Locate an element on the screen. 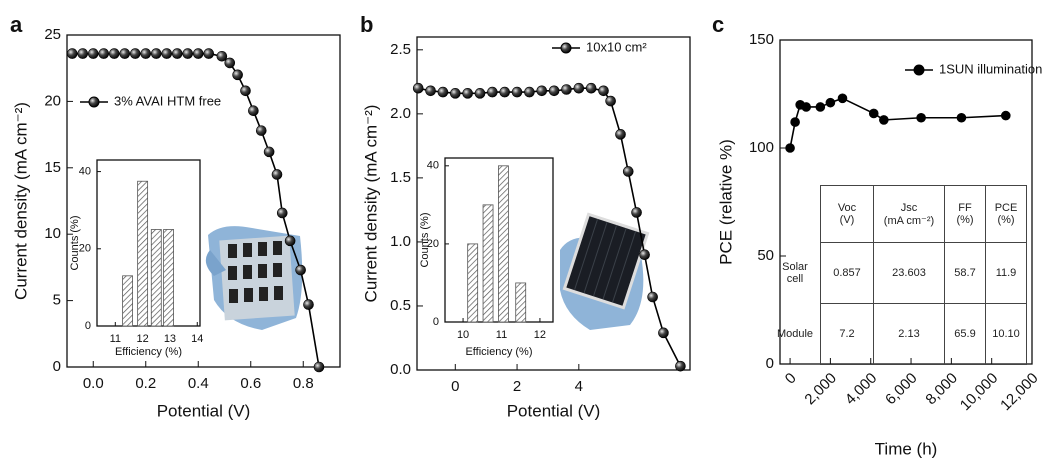  column-name: Jsc is located at coordinates (909, 207).